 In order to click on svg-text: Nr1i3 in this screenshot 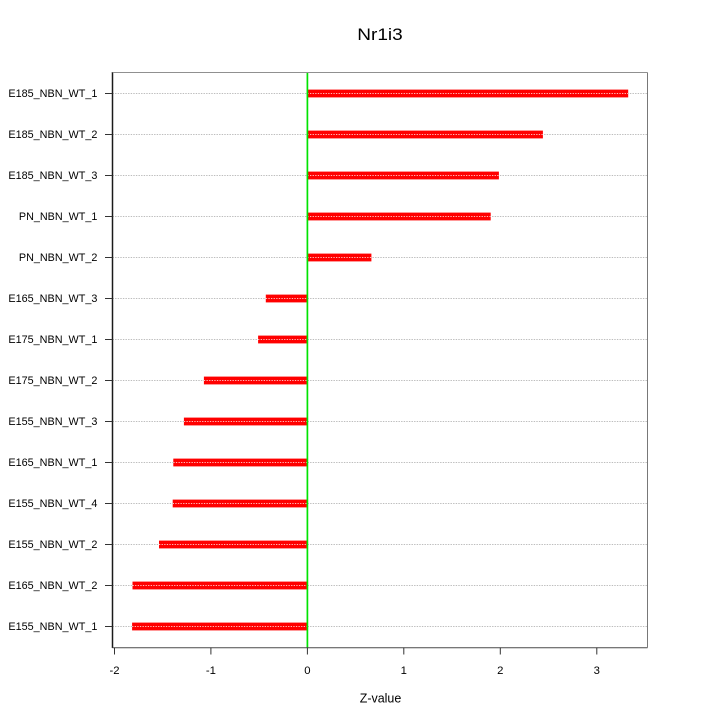, I will do `click(380, 34)`.